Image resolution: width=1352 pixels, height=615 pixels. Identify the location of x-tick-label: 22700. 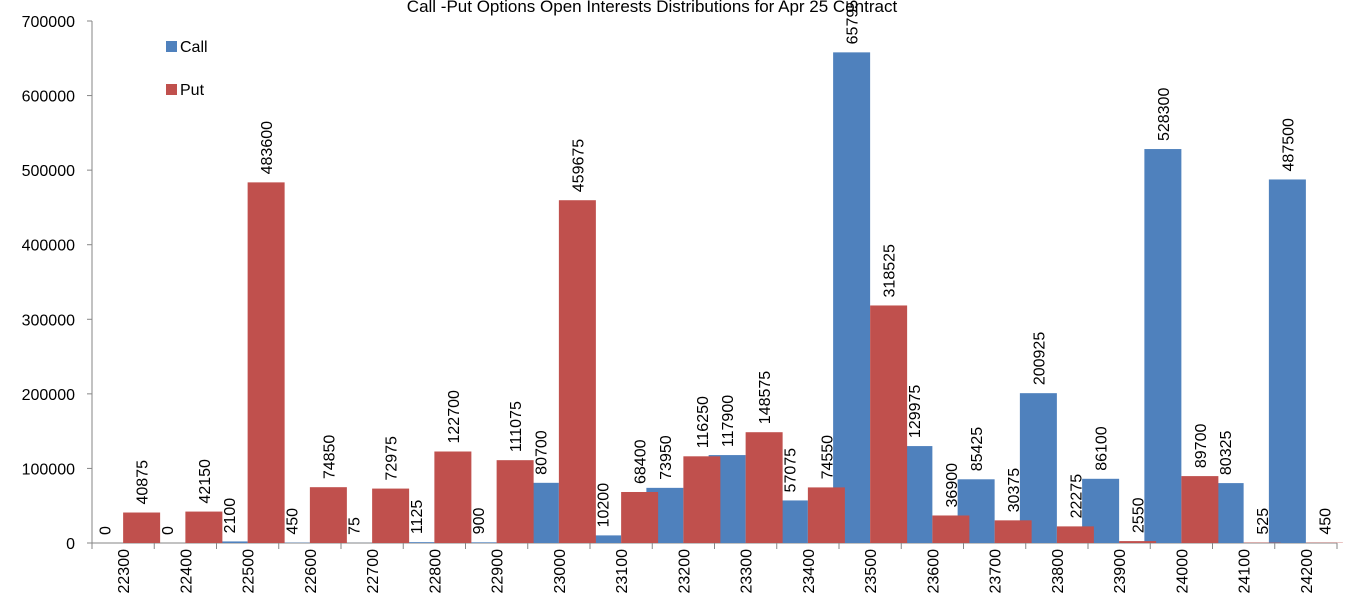
(373, 571).